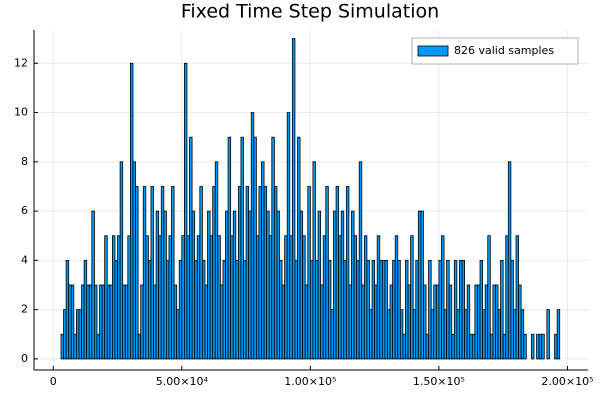 The width and height of the screenshot is (600, 400). What do you see at coordinates (24, 358) in the screenshot?
I see `y-tick-label: 0` at bounding box center [24, 358].